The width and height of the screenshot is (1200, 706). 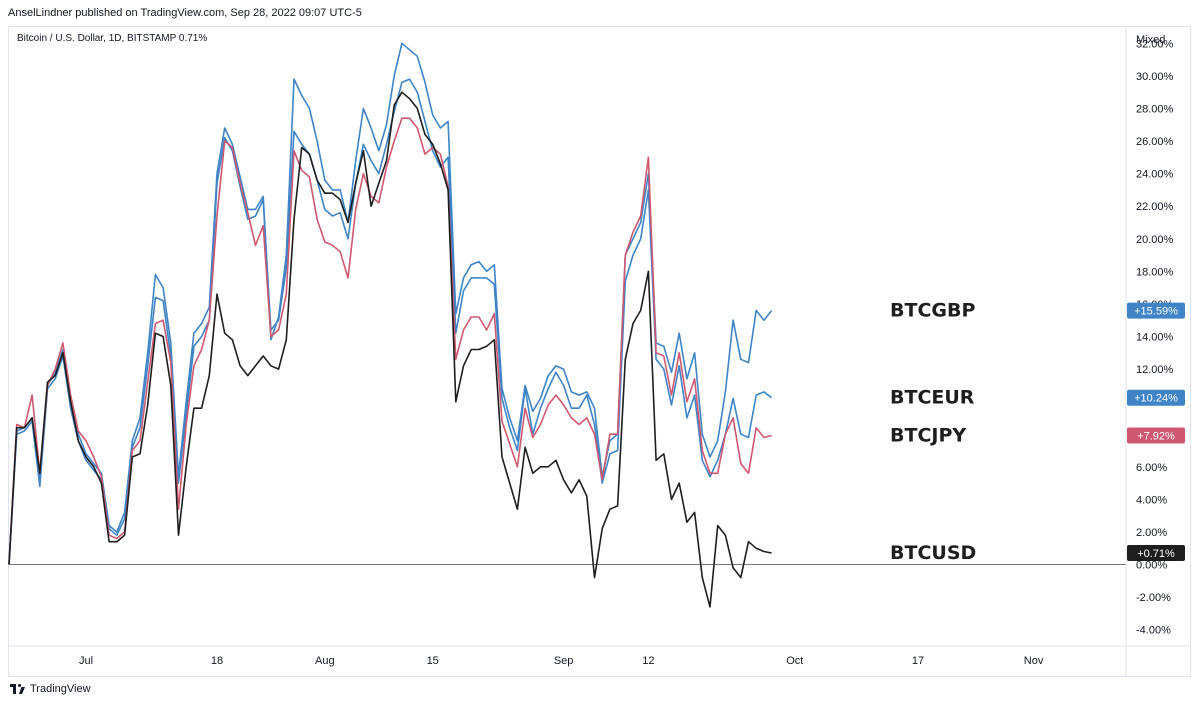 I want to click on annotation-layer: BTCGBP BTCEUR BTCJPY BTCUSD, so click(x=933, y=432).